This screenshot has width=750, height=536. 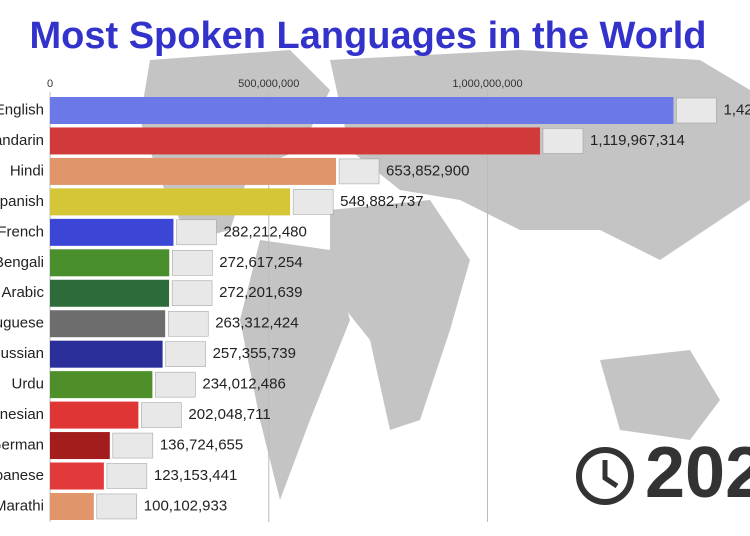 What do you see at coordinates (22, 292) in the screenshot?
I see `category-label: Arabic` at bounding box center [22, 292].